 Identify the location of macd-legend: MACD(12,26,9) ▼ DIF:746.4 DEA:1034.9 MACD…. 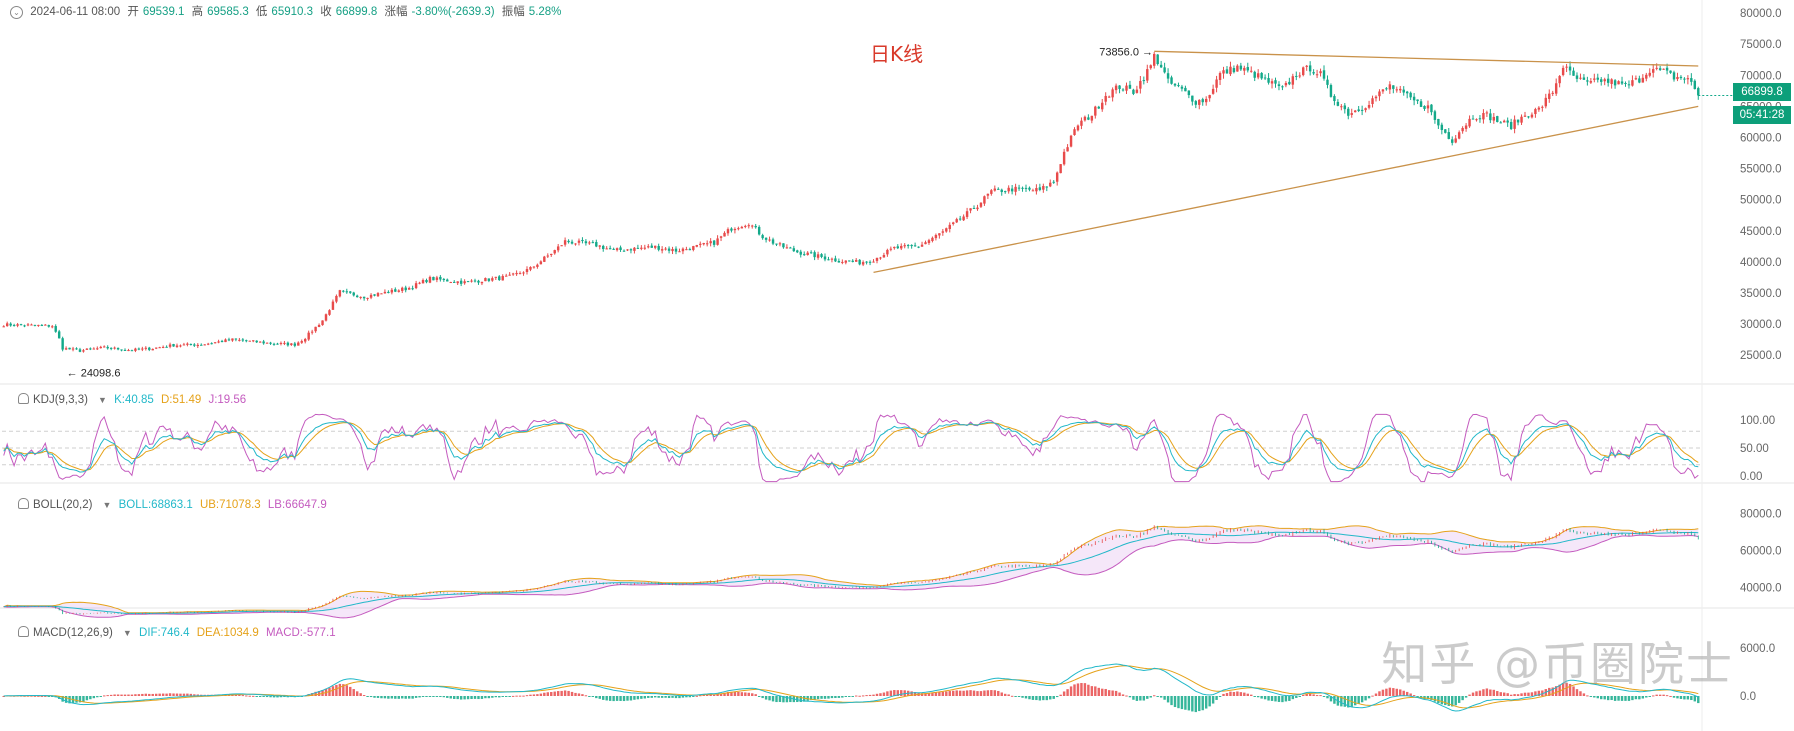
(179, 632).